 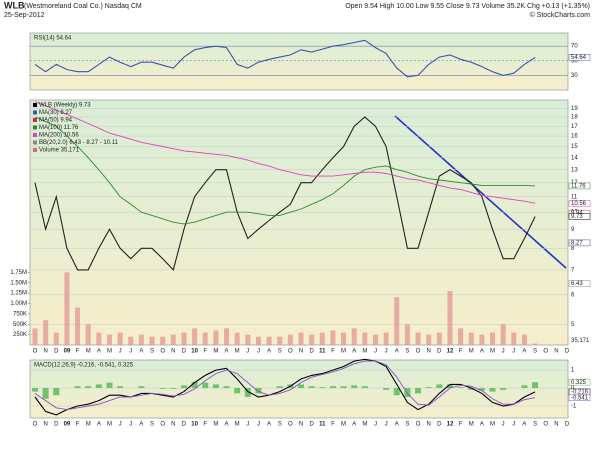 I want to click on y2-tick-label: 750K, so click(x=20, y=314).